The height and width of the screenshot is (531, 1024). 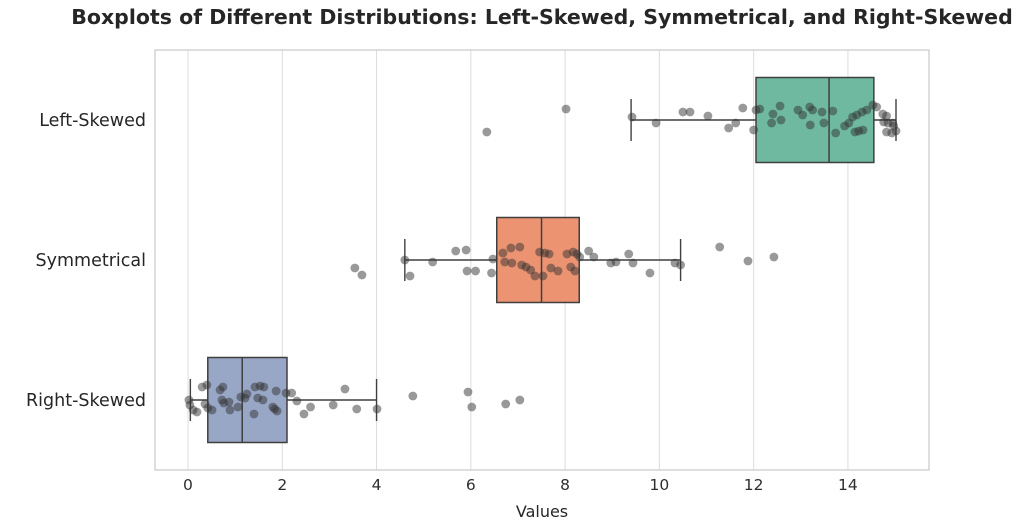 I want to click on x-tick-label: 14, so click(x=848, y=485).